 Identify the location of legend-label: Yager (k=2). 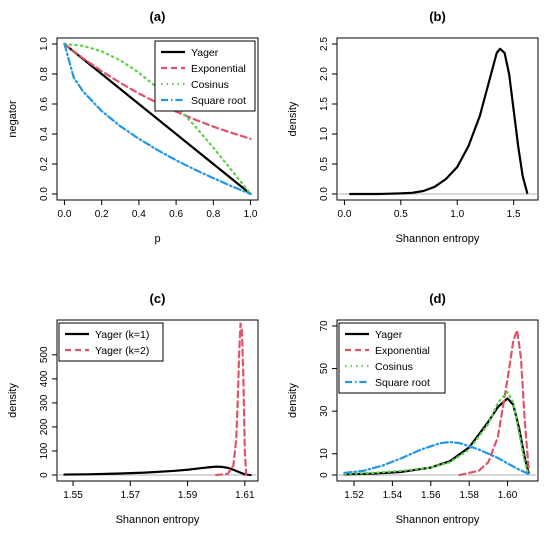
(122, 351).